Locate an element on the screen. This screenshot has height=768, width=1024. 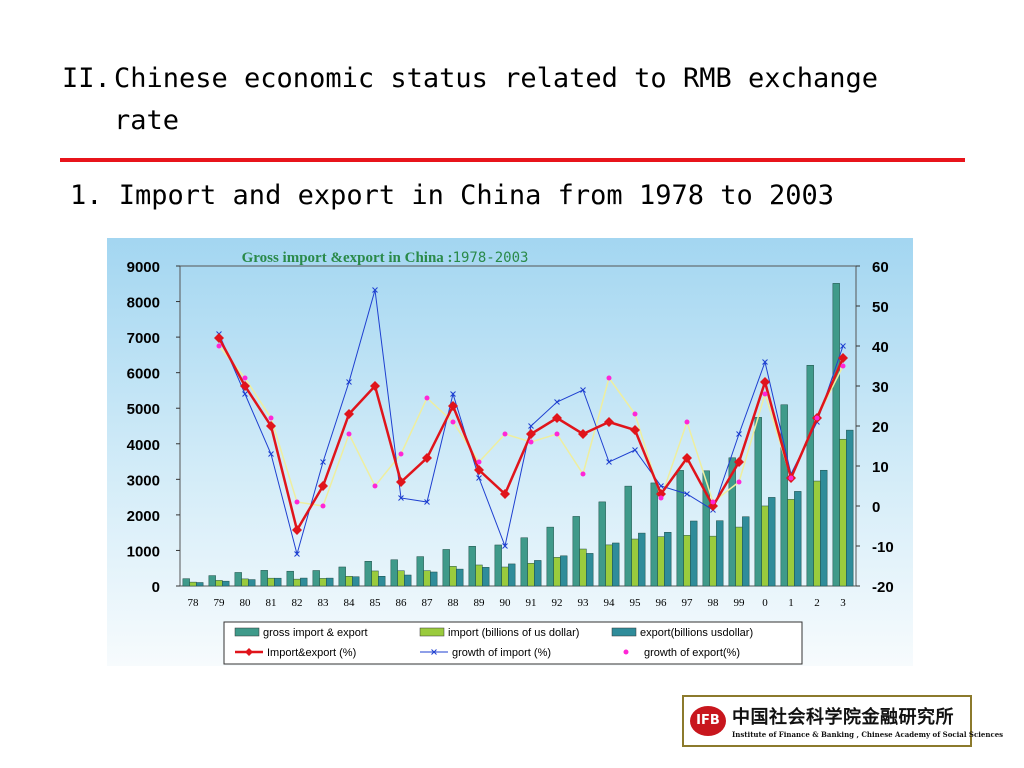
legend-frame is located at coordinates (513, 643).